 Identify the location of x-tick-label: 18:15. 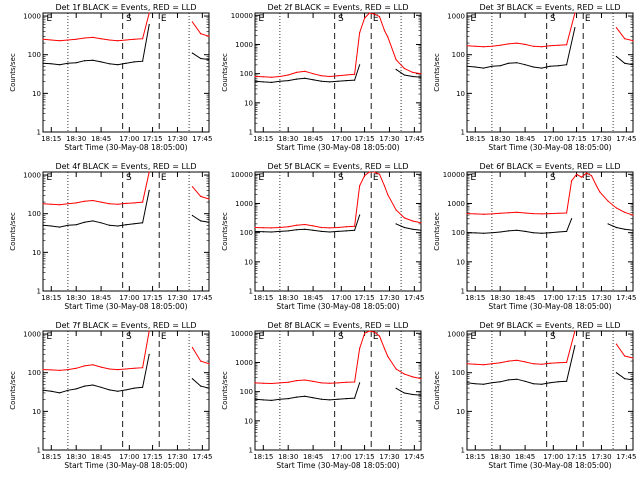
(51, 139).